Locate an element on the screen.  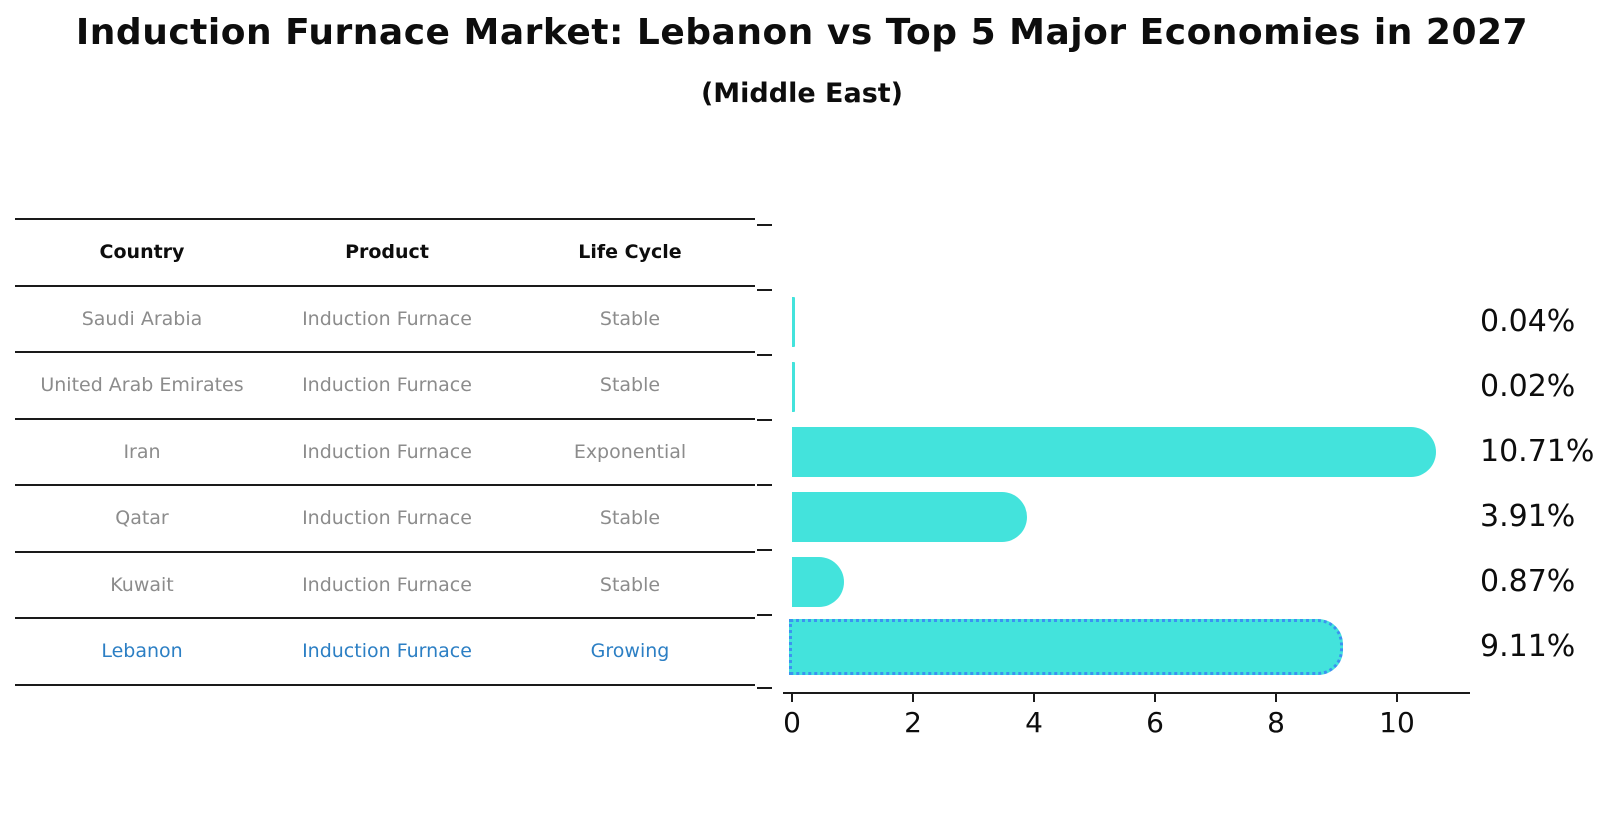
country-cell: Saudi Arabia is located at coordinates (142, 318).